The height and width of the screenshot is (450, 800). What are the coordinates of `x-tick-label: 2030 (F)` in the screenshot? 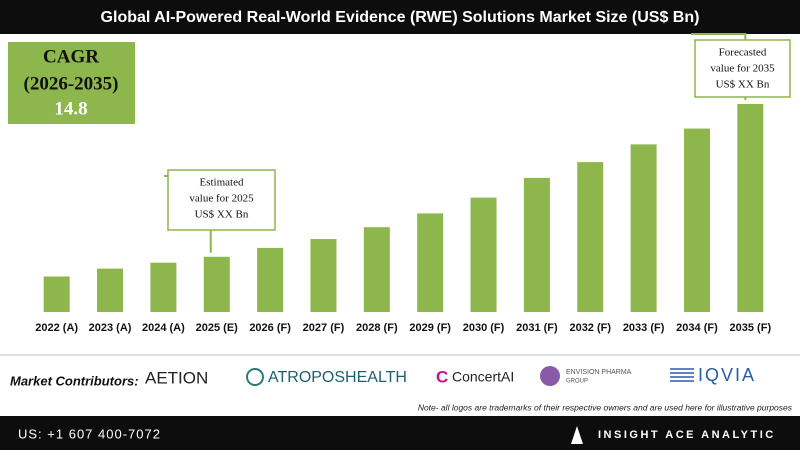 It's located at (484, 328).